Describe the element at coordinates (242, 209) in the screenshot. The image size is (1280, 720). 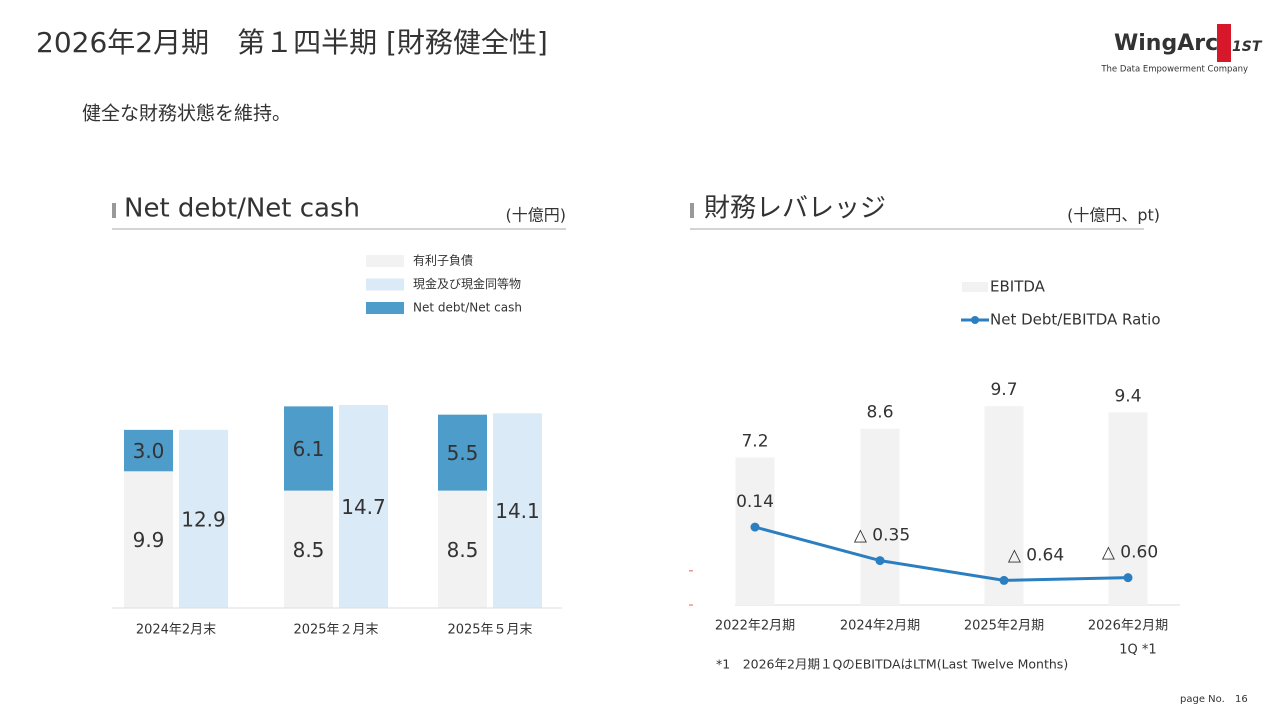
I see `chart-title: Net debt/Net cash` at that location.